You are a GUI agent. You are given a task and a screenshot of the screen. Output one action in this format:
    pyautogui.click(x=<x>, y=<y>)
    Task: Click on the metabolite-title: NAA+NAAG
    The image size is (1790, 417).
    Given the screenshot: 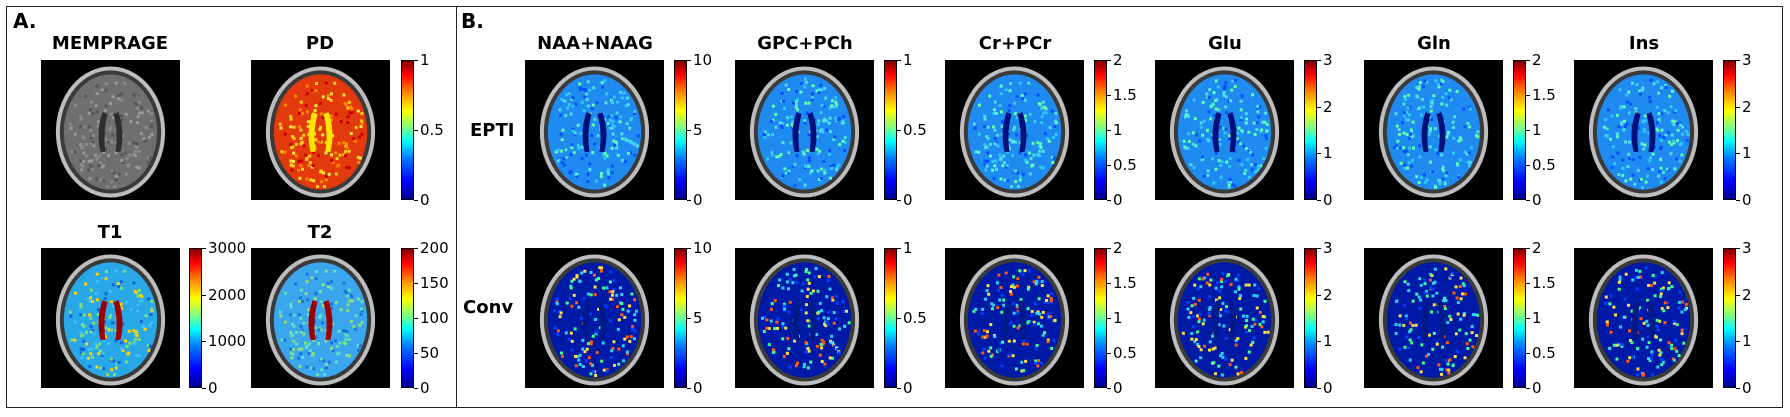 What is the action you would take?
    pyautogui.click(x=595, y=43)
    